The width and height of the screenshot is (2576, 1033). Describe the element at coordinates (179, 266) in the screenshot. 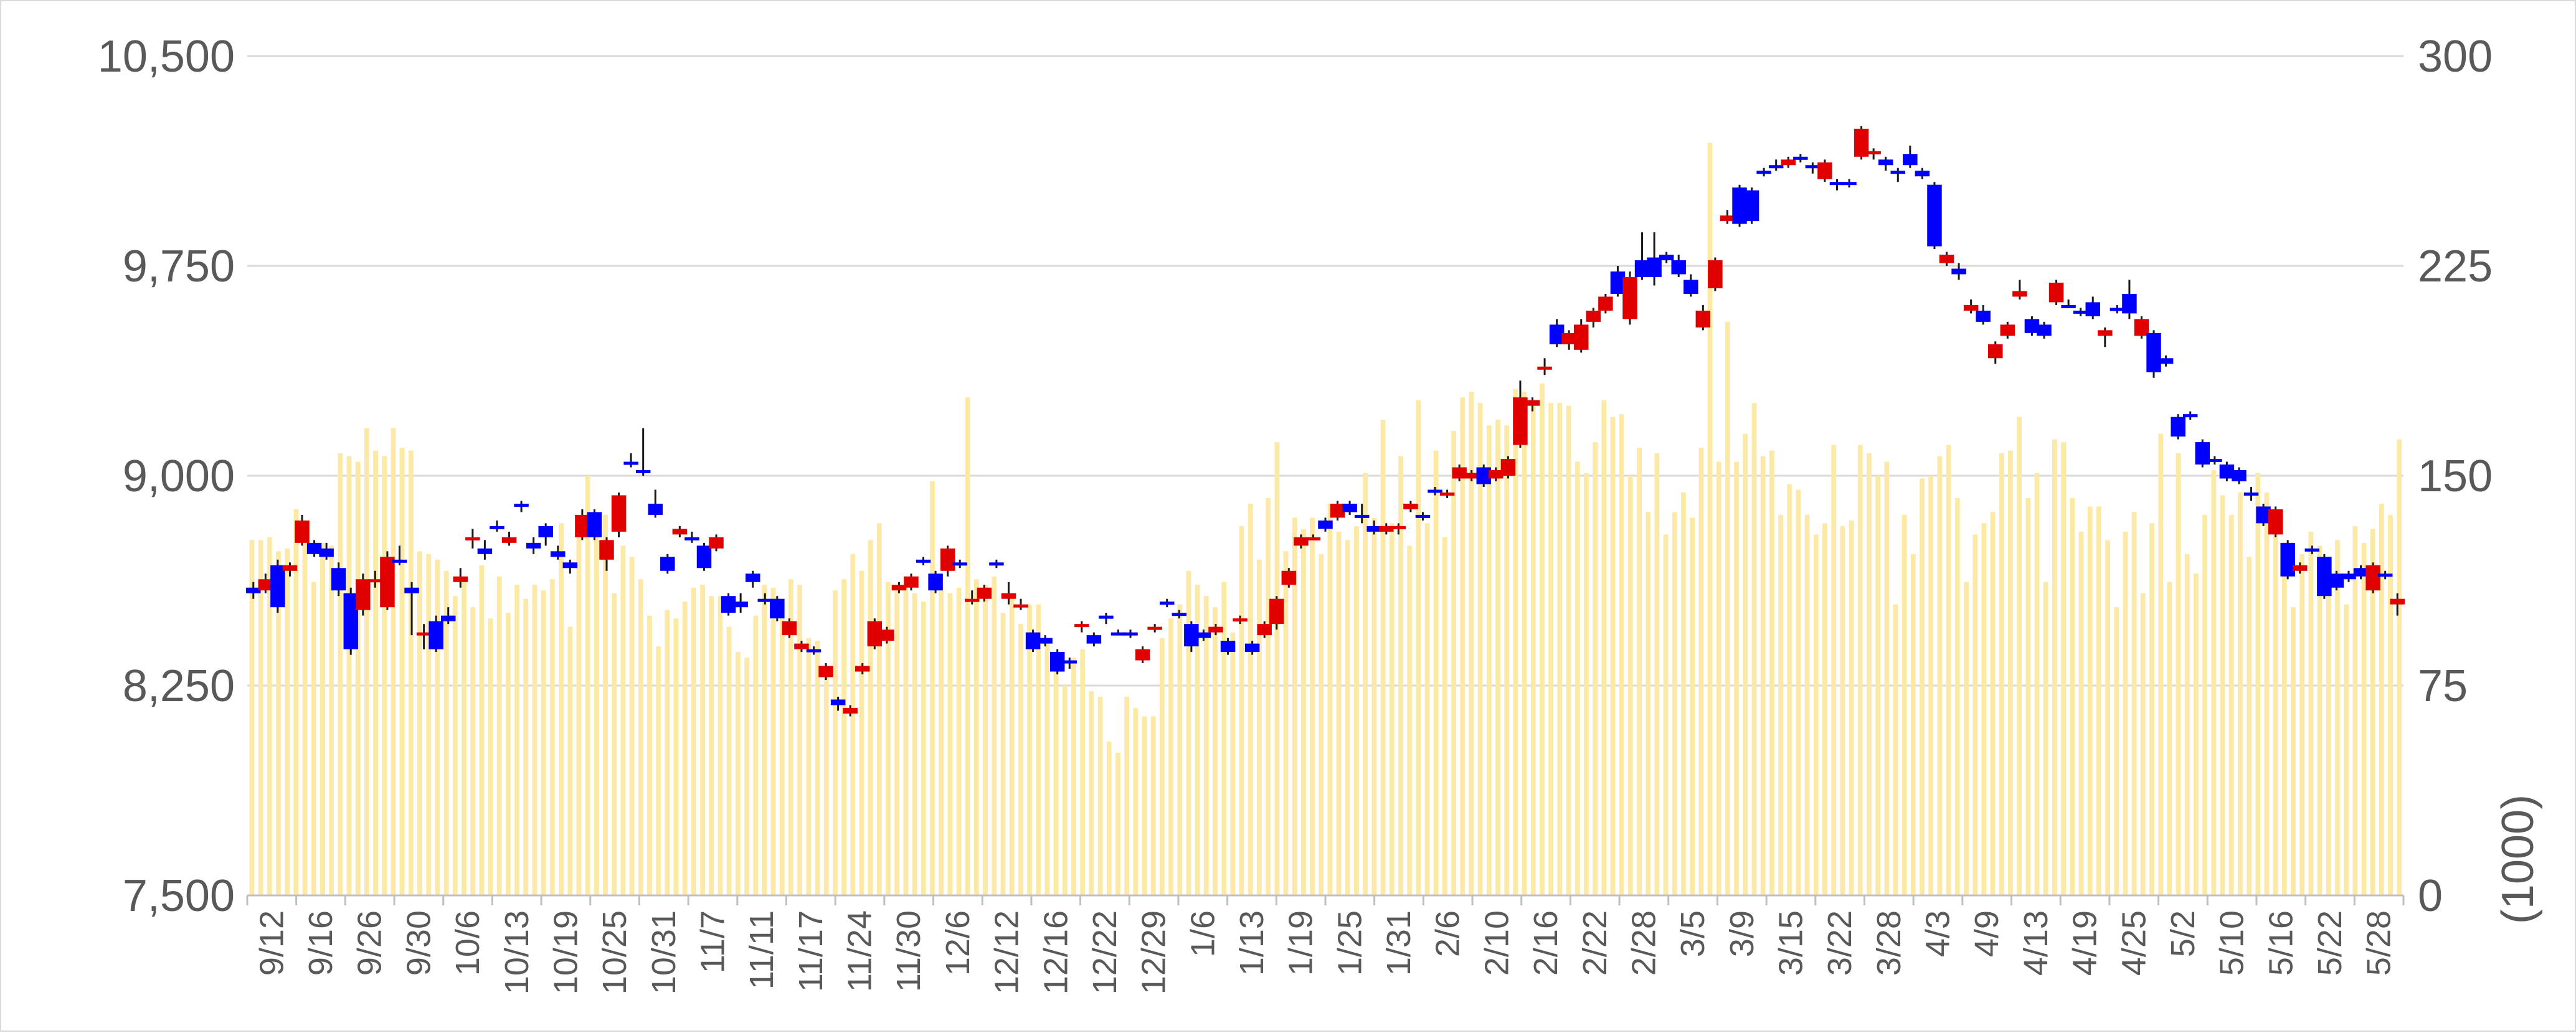

I see `left-y-tick-label: 9,750` at that location.